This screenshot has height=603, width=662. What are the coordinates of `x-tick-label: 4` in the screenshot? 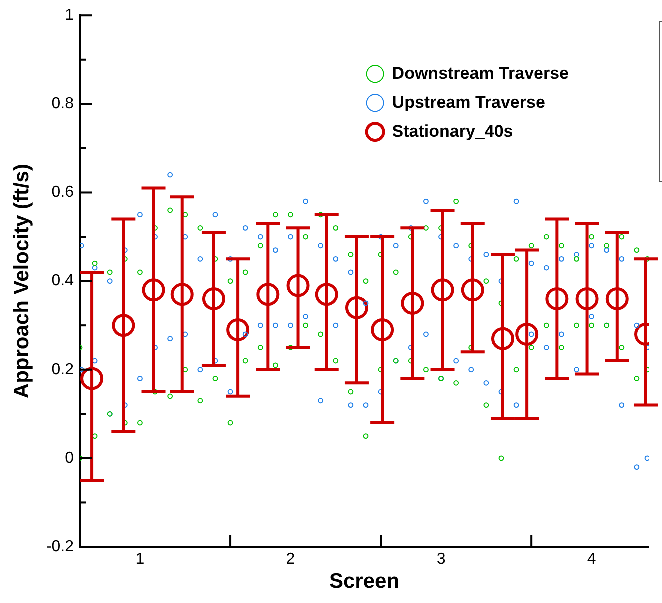 It's located at (591, 559).